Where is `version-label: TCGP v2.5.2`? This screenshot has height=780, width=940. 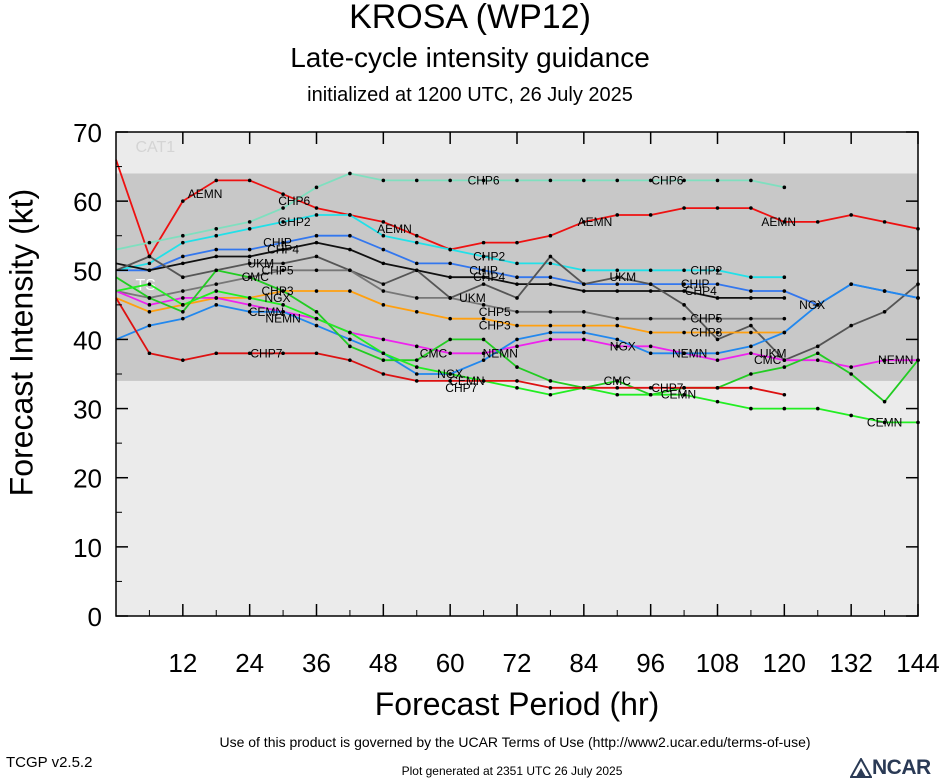 version-label: TCGP v2.5.2 is located at coordinates (49, 762).